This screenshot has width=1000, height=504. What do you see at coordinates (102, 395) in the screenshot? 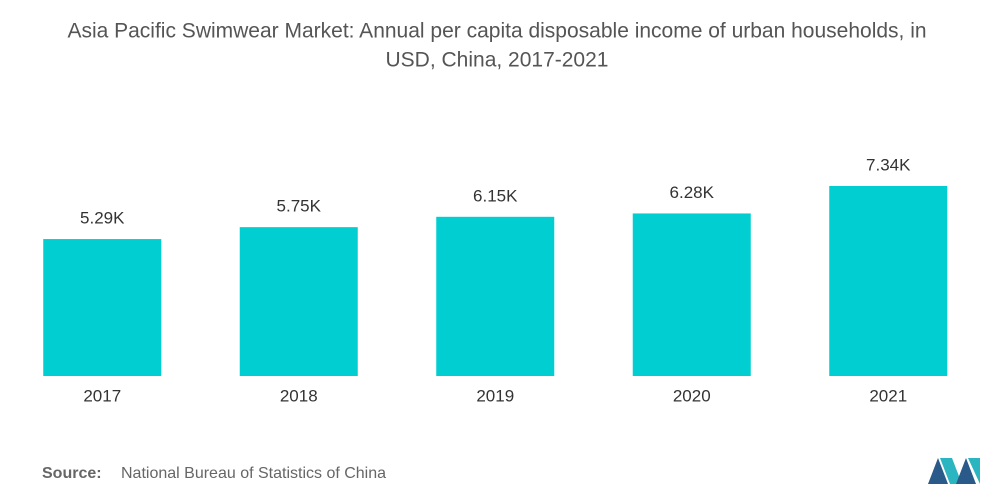
I see `x-tick-label: 2017` at bounding box center [102, 395].